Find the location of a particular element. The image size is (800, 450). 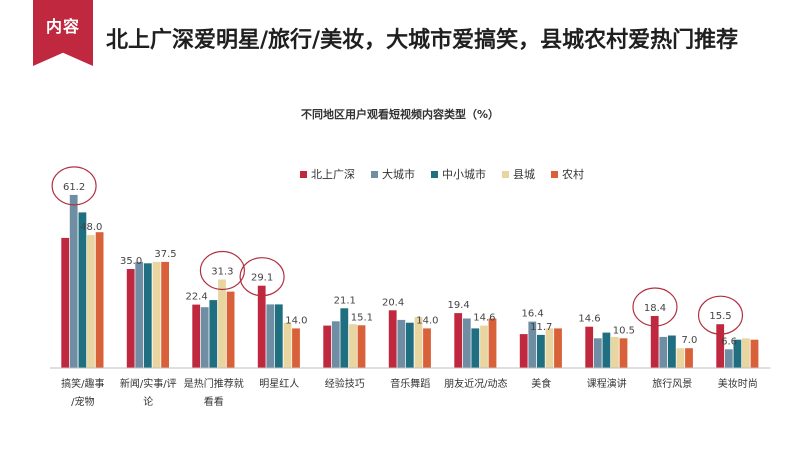

data-label: 20.4 is located at coordinates (393, 302).